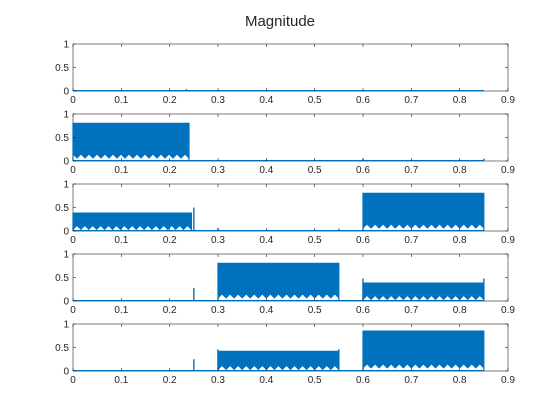 The width and height of the screenshot is (560, 420). I want to click on panel-1: 0 0.1 0.2 0.3 0.4 0.5 0.6 0.7 0.8 0.9 0 0.5 1, so click(285, 73).